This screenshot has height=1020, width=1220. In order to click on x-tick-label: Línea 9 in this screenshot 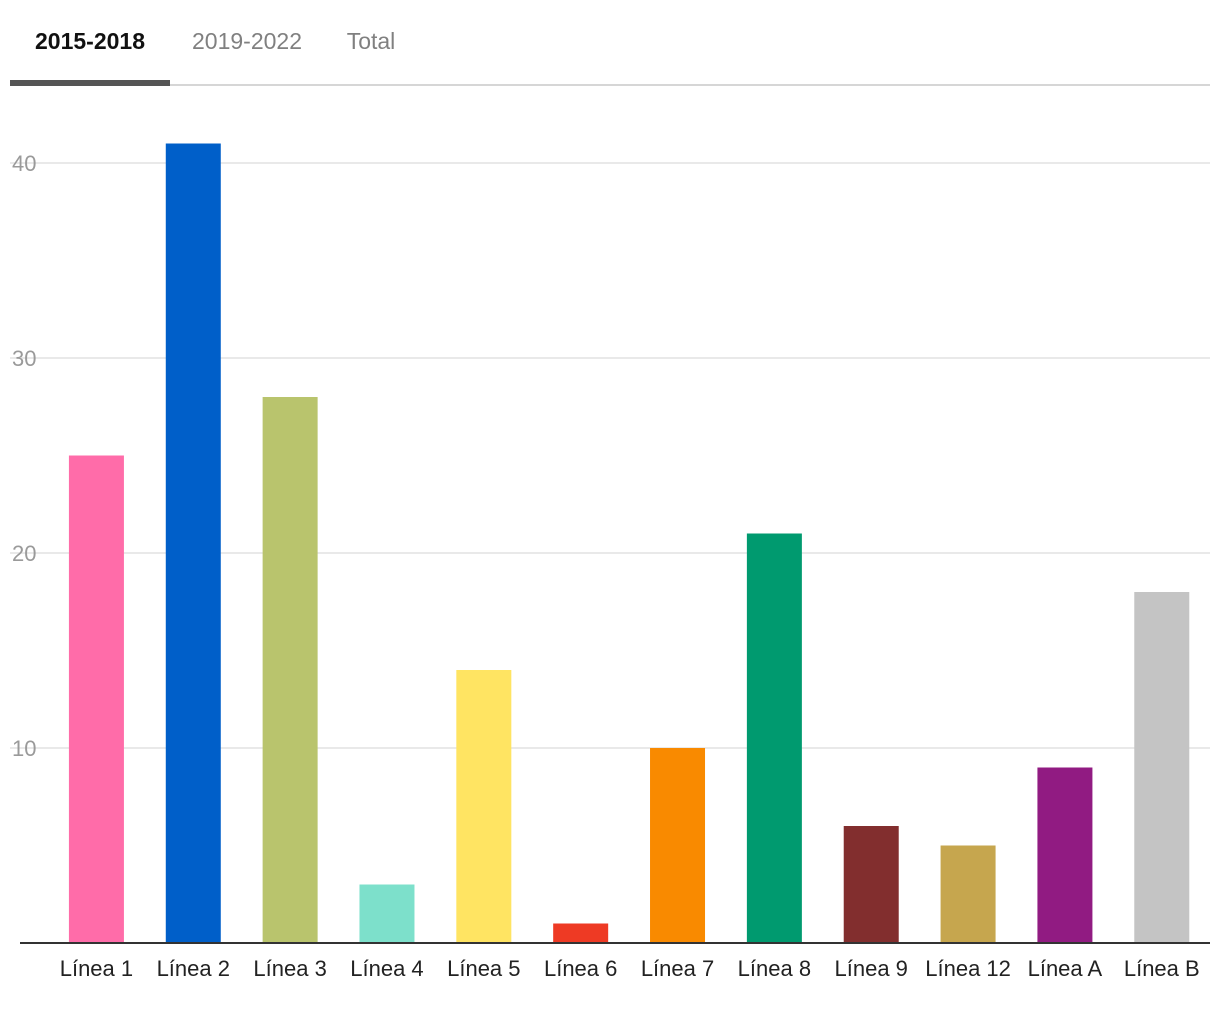, I will do `click(871, 968)`.